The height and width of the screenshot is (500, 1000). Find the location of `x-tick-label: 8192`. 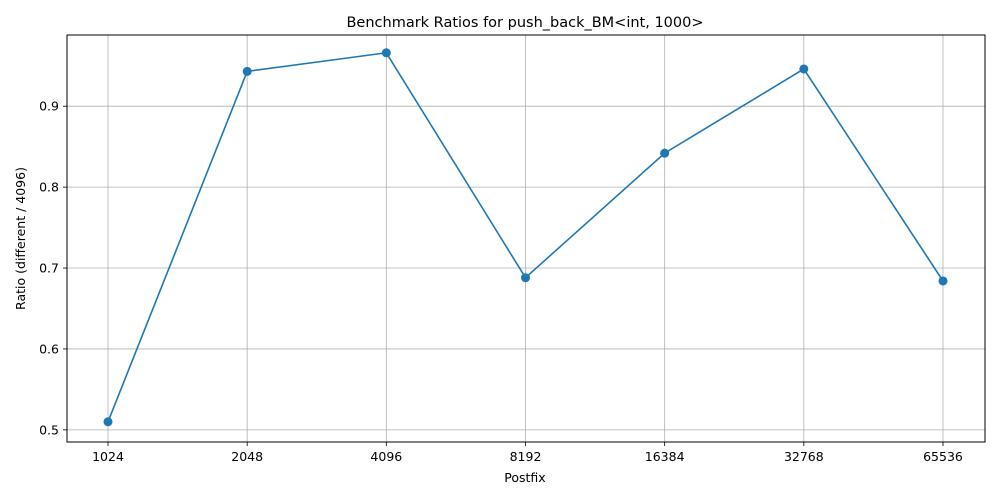

x-tick-label: 8192 is located at coordinates (526, 456).